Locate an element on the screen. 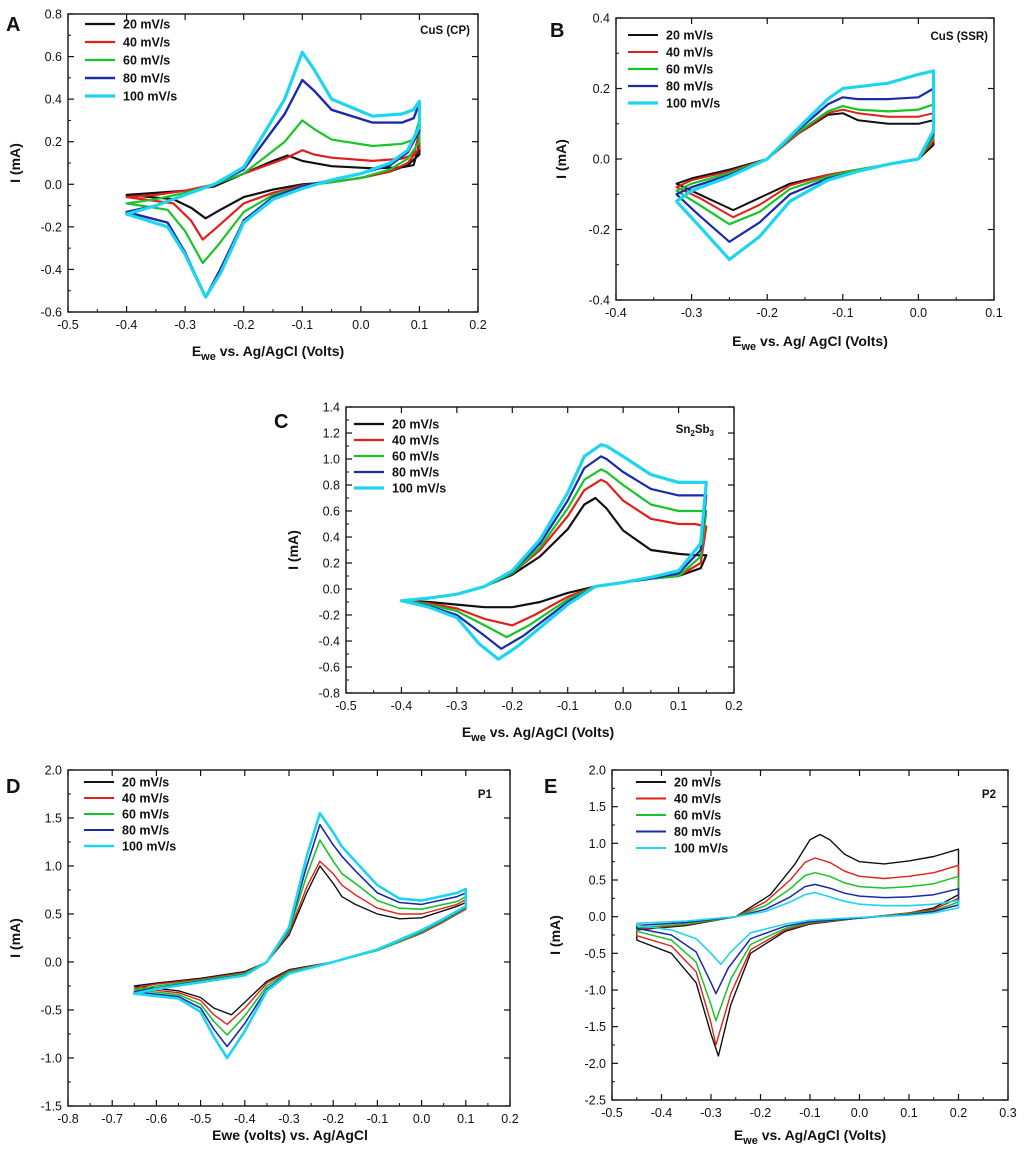 The image size is (1024, 1150). panel-letter-c: C is located at coordinates (281, 422).